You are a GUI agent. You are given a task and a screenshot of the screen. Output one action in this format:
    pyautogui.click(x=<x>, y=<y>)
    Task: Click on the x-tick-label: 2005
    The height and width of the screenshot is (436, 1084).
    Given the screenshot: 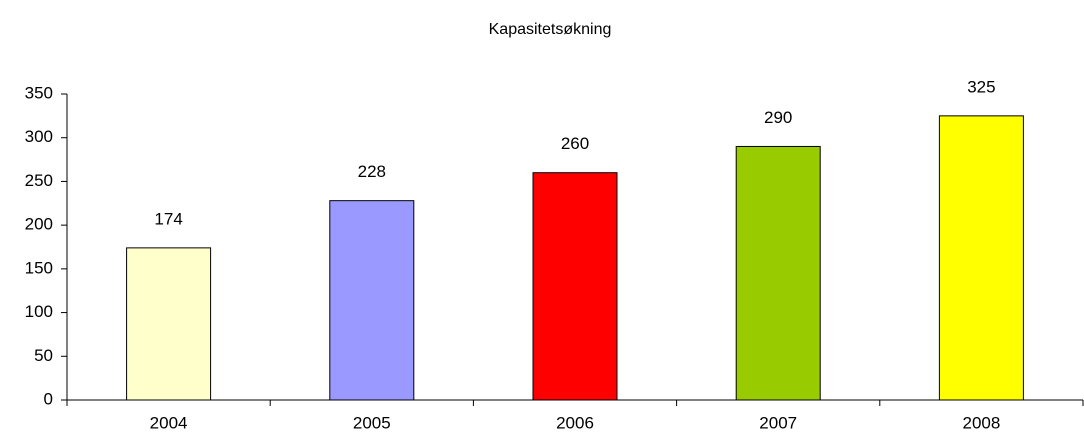 What is the action you would take?
    pyautogui.click(x=372, y=422)
    